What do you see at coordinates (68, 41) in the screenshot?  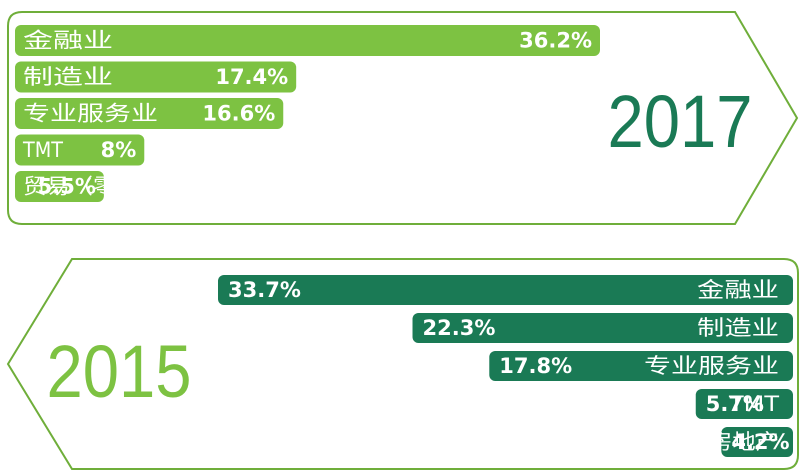 I see `category-label-2017: 金融业` at bounding box center [68, 41].